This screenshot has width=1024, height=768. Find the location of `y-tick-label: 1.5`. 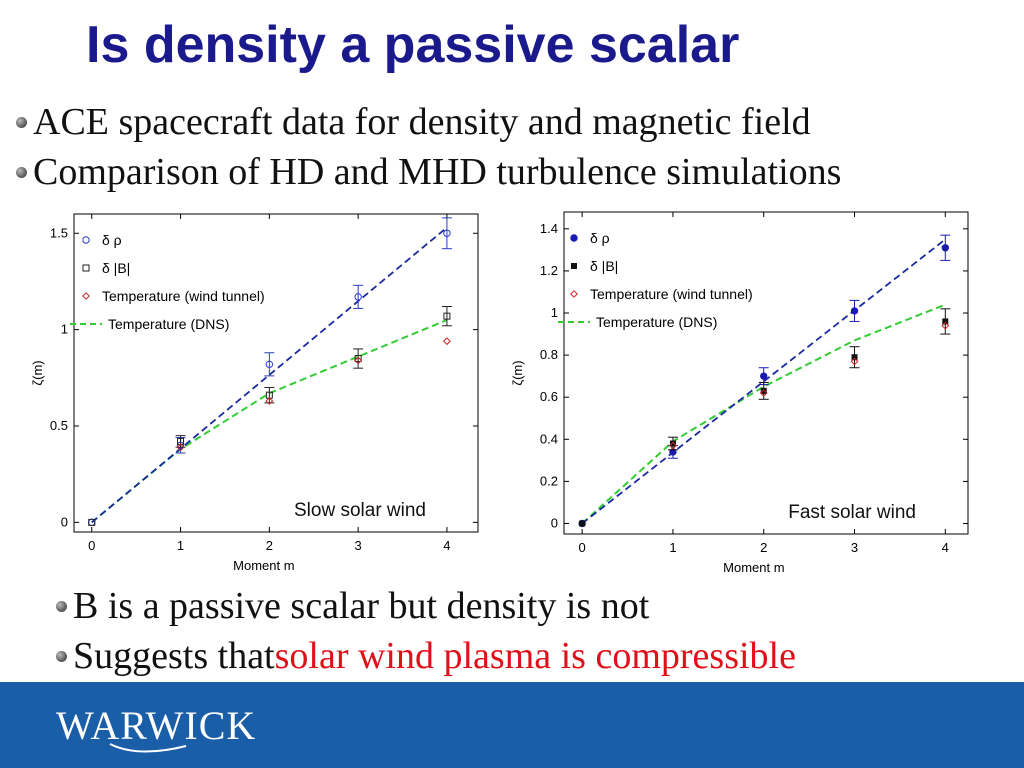

y-tick-label: 1.5 is located at coordinates (59, 232).